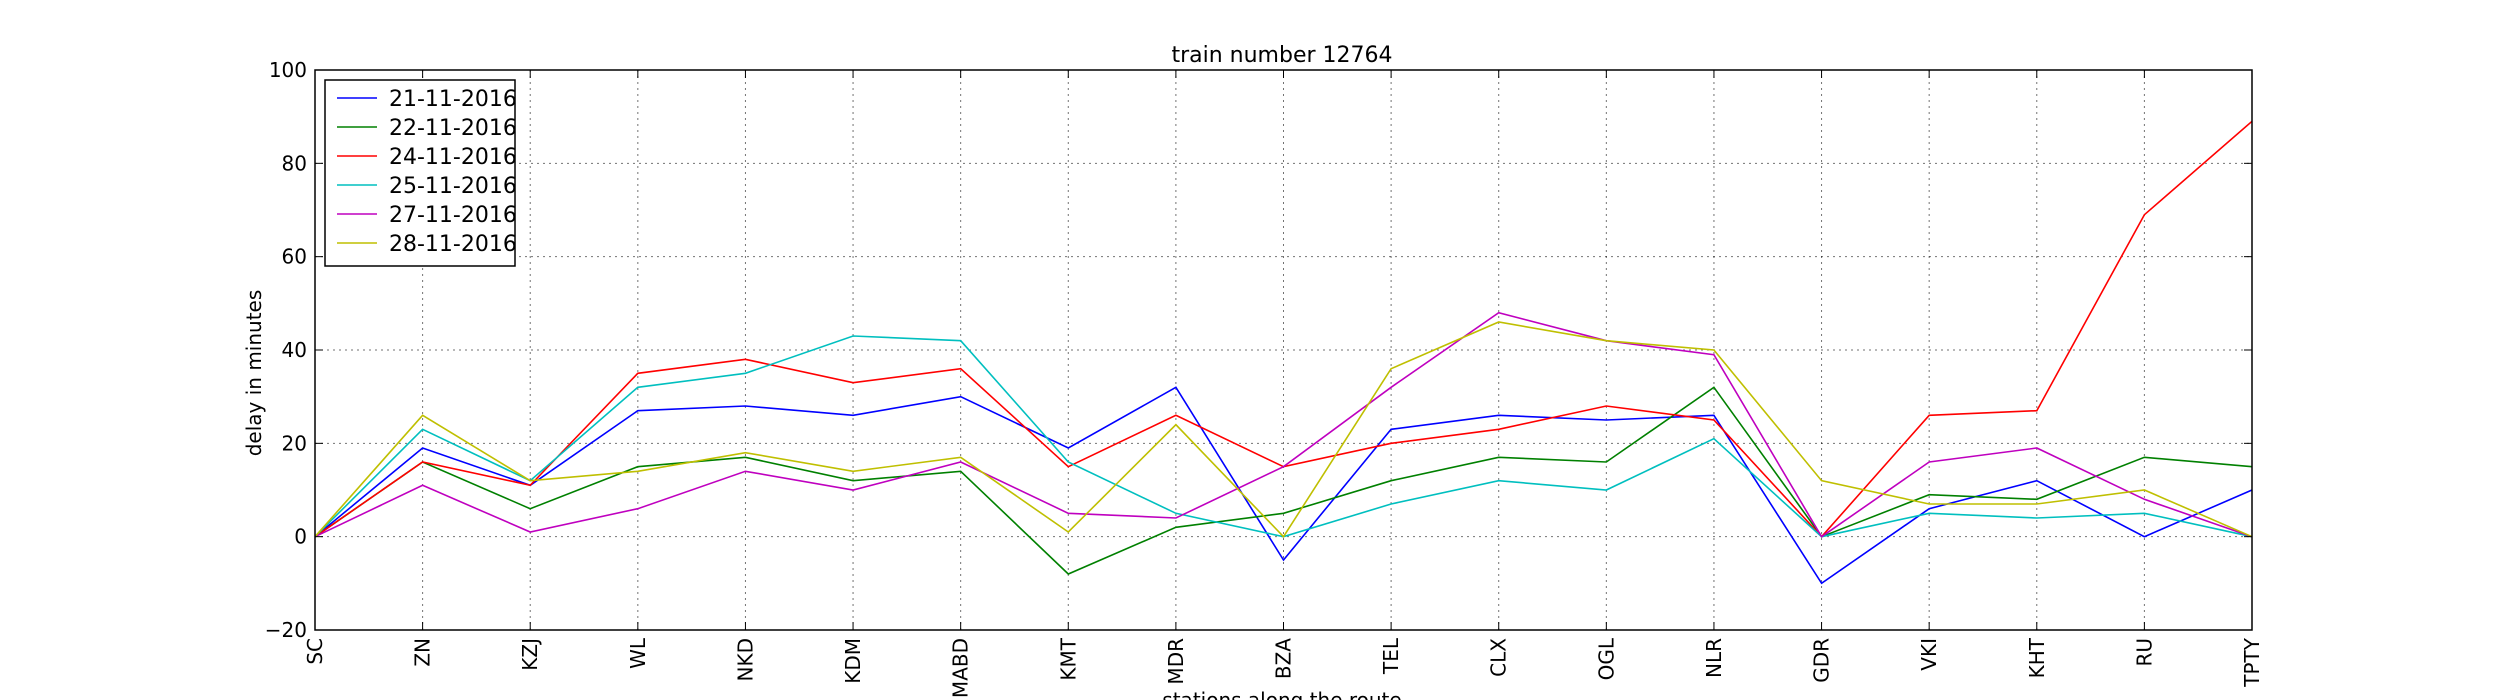  Describe the element at coordinates (453, 128) in the screenshot. I see `legend-label: 22-11-2016` at that location.